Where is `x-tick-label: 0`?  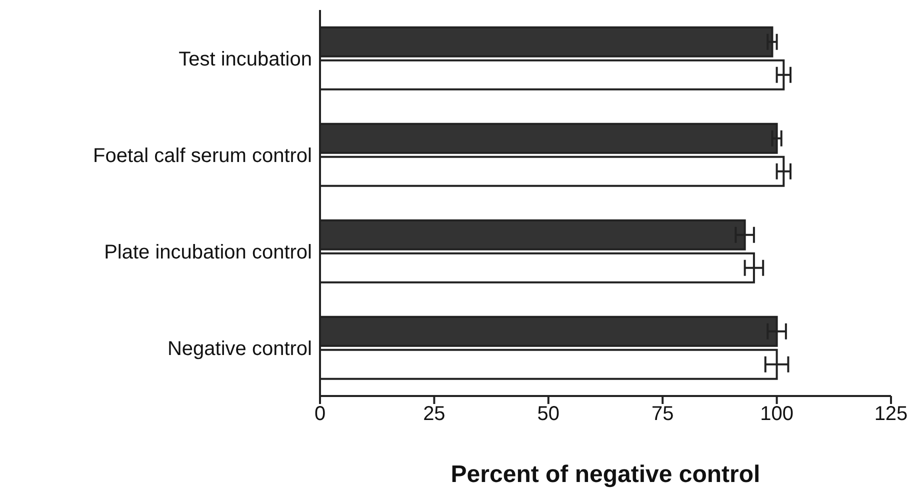 x-tick-label: 0 is located at coordinates (320, 414).